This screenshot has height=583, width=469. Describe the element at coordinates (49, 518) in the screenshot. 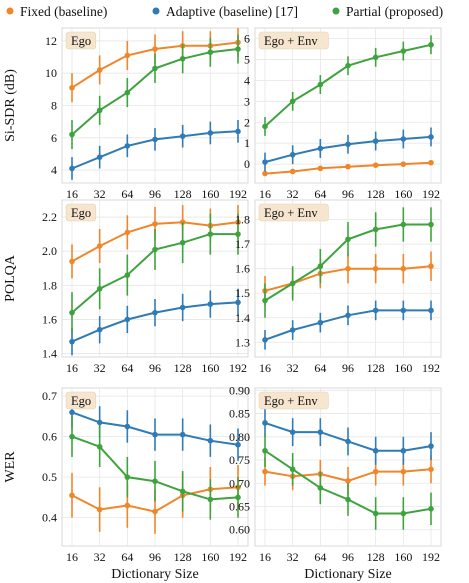

I see `y-tick-label: 0.4` at that location.